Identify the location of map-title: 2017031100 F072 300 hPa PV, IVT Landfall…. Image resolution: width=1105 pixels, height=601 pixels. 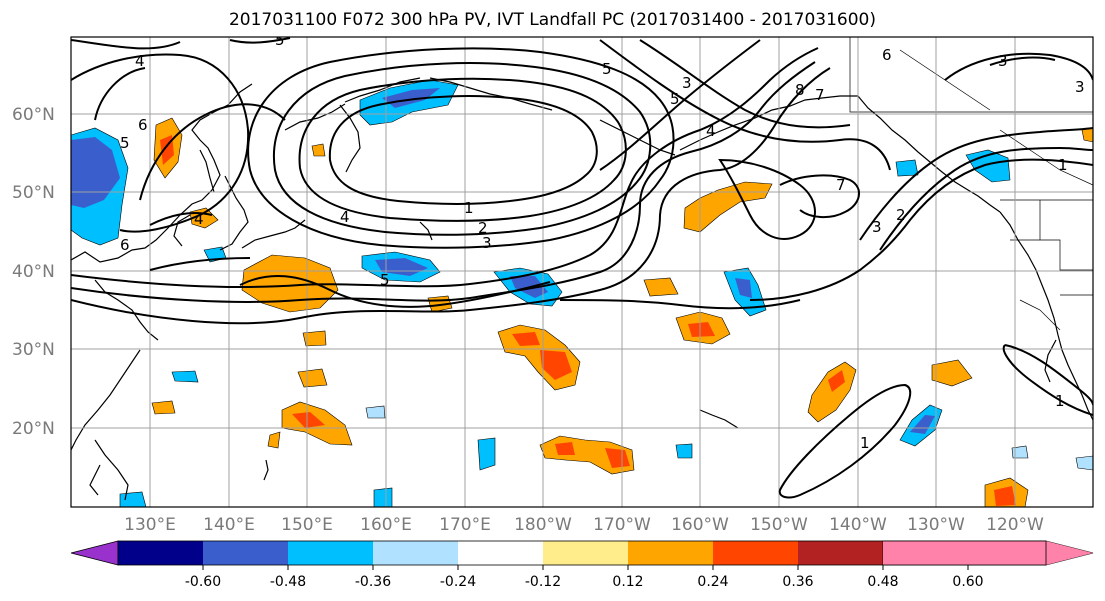
(552, 20).